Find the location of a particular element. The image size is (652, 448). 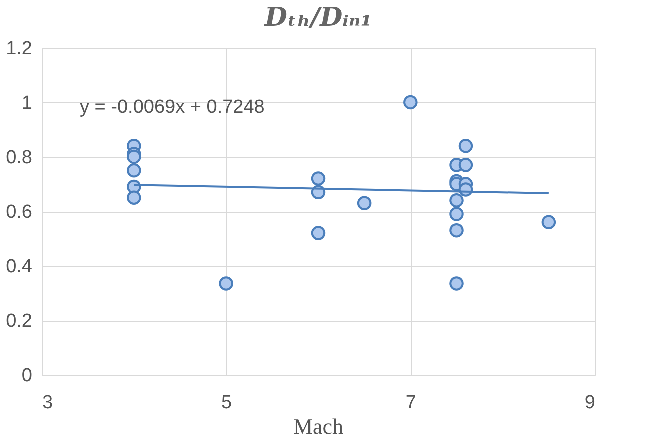

y-tick-label: 0.4 is located at coordinates (19, 267).